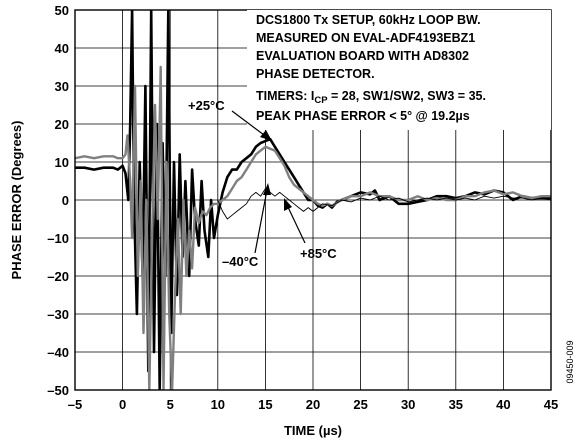 The image size is (584, 444). What do you see at coordinates (261, 221) in the screenshot?
I see `annotation-minus40-arrow-line` at bounding box center [261, 221].